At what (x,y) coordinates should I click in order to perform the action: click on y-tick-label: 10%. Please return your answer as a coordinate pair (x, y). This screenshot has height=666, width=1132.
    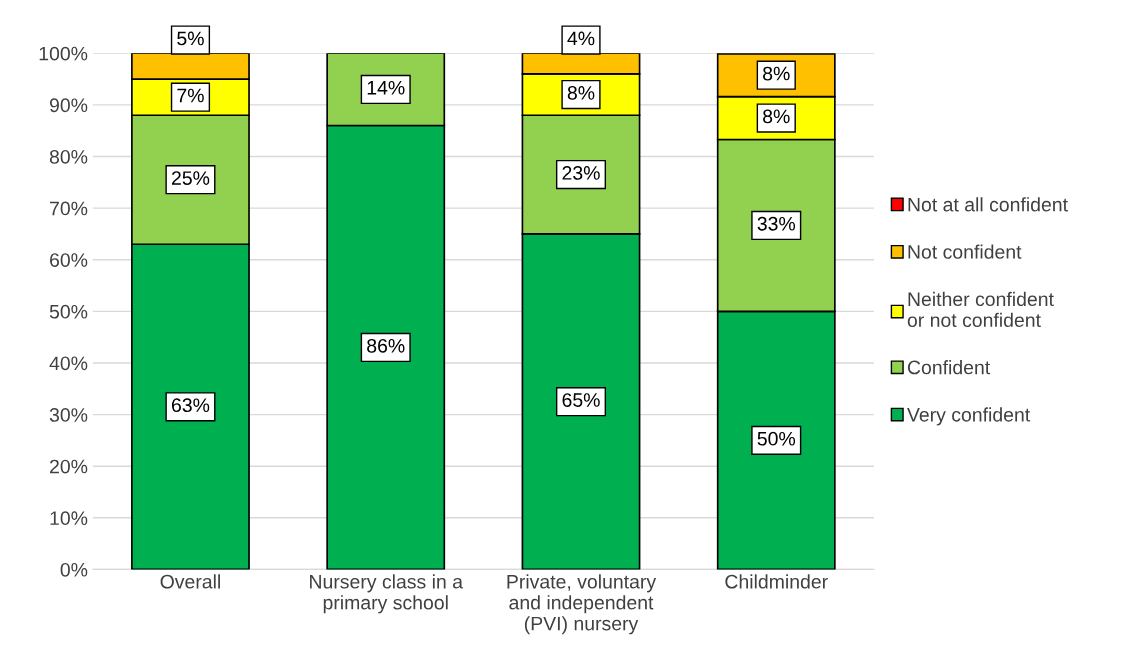
    Looking at the image, I should click on (69, 518).